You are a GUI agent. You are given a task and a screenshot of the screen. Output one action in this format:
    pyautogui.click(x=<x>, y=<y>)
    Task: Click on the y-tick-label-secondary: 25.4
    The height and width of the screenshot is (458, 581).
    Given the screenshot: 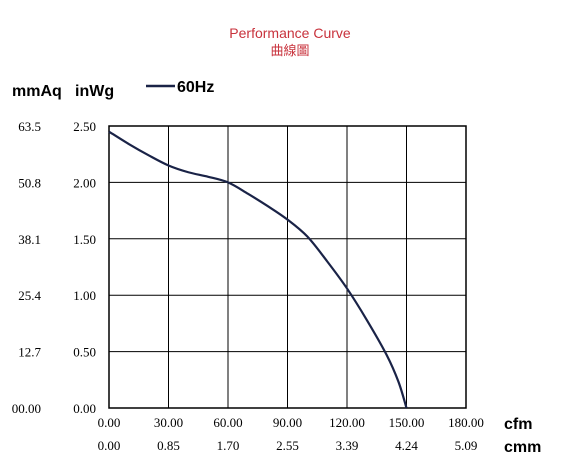 What is the action you would take?
    pyautogui.click(x=29, y=295)
    